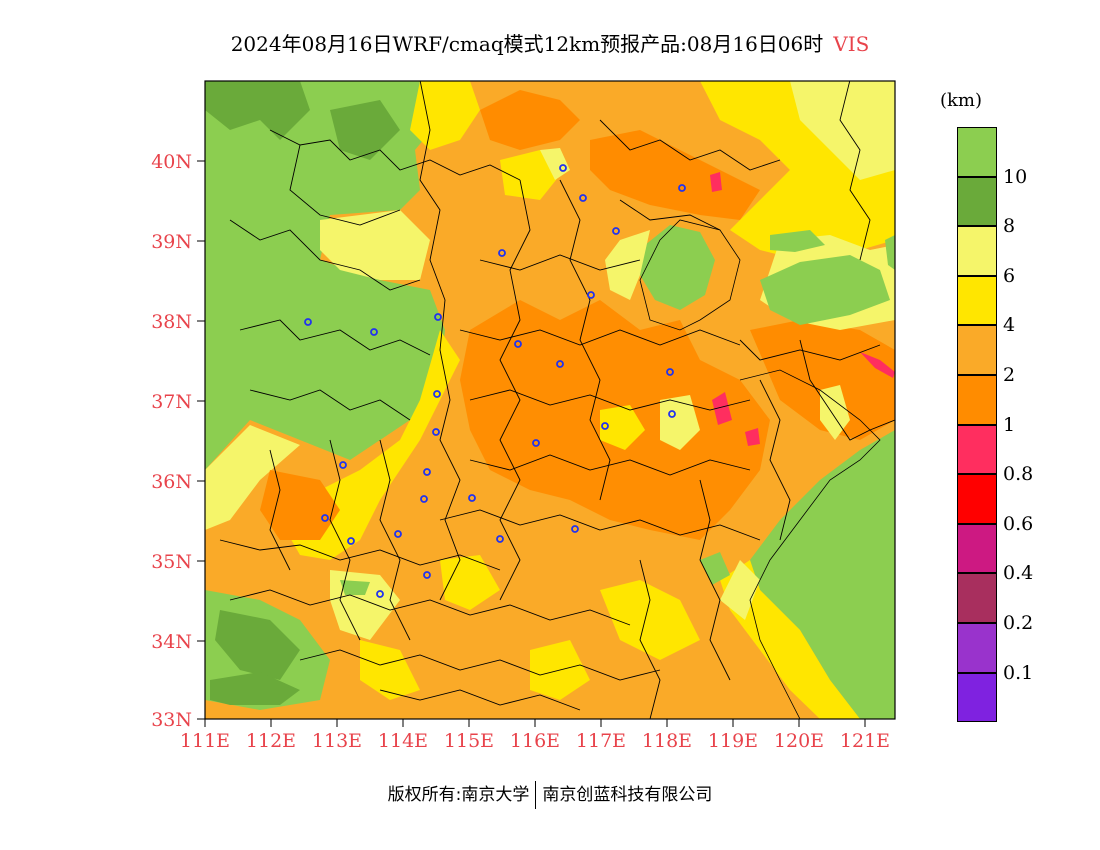 This screenshot has height=850, width=1100. I want to click on legend-label: 0.2, so click(1018, 623).